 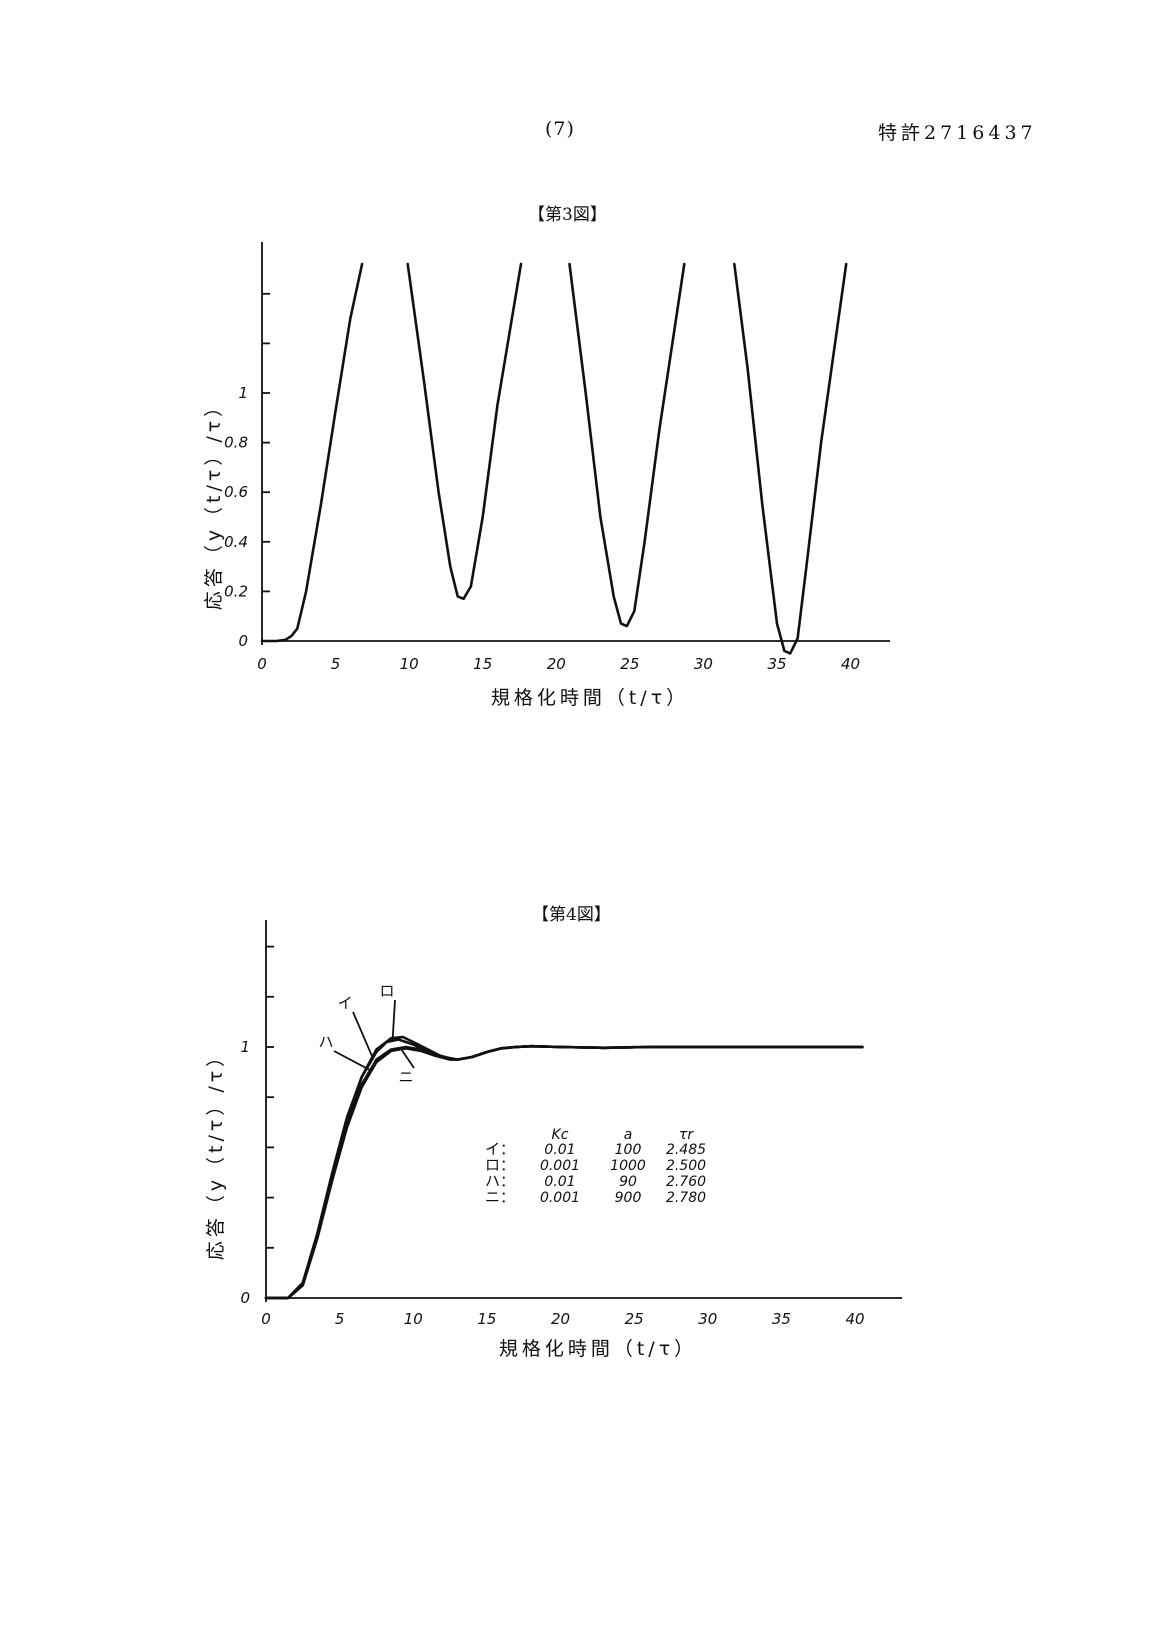 I want to click on table-row-label: イ：, so click(x=500, y=1149).